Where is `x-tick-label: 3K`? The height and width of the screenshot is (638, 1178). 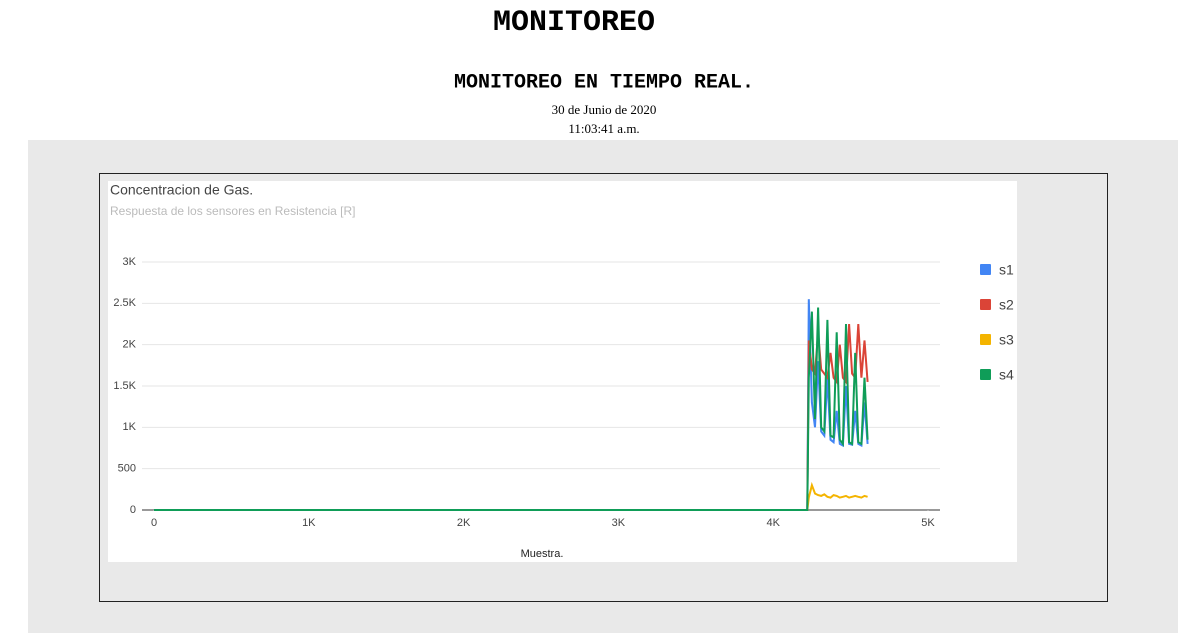
x-tick-label: 3K is located at coordinates (619, 523).